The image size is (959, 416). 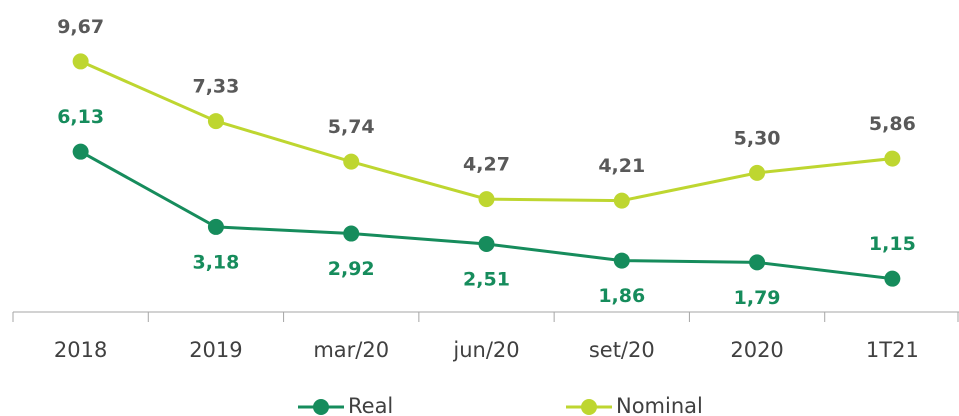 I want to click on x-tick-label: 2018, so click(x=80, y=350).